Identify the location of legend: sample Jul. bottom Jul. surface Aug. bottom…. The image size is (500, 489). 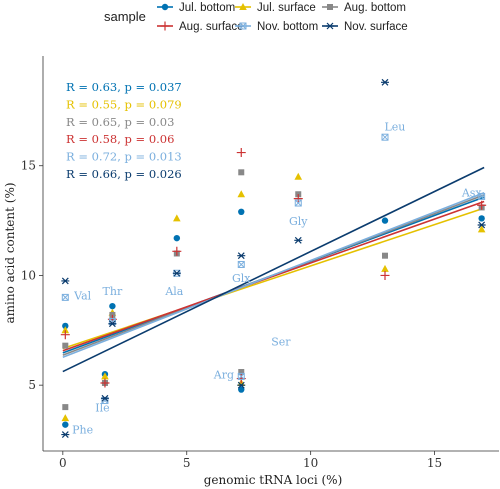
(256, 17).